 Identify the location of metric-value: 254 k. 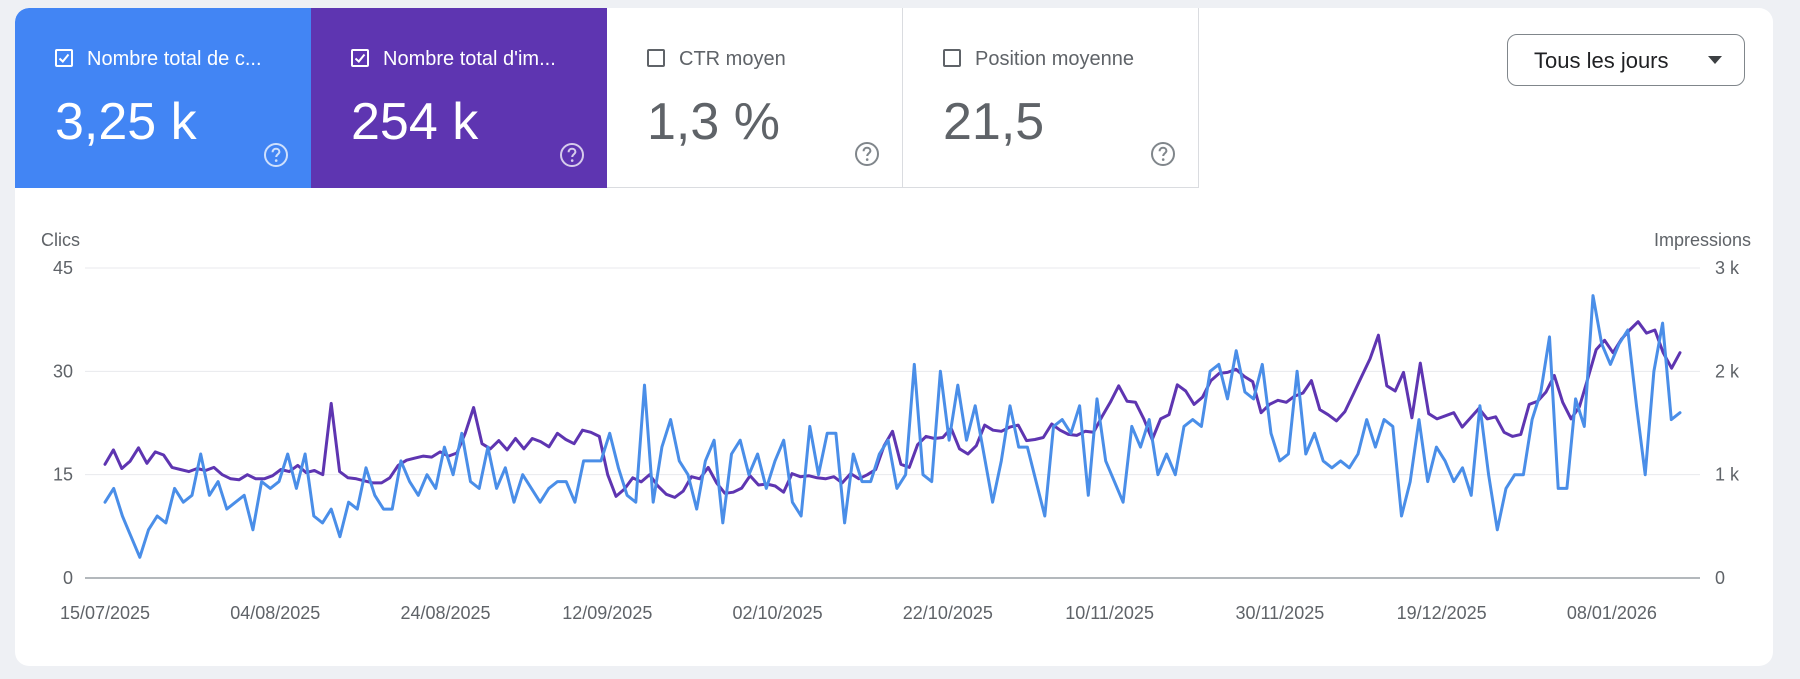
(415, 122).